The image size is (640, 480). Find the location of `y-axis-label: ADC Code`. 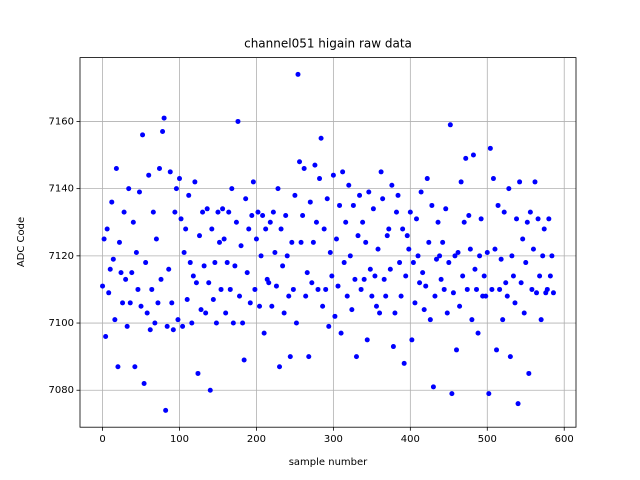

y-axis-label: ADC Code is located at coordinates (21, 242).